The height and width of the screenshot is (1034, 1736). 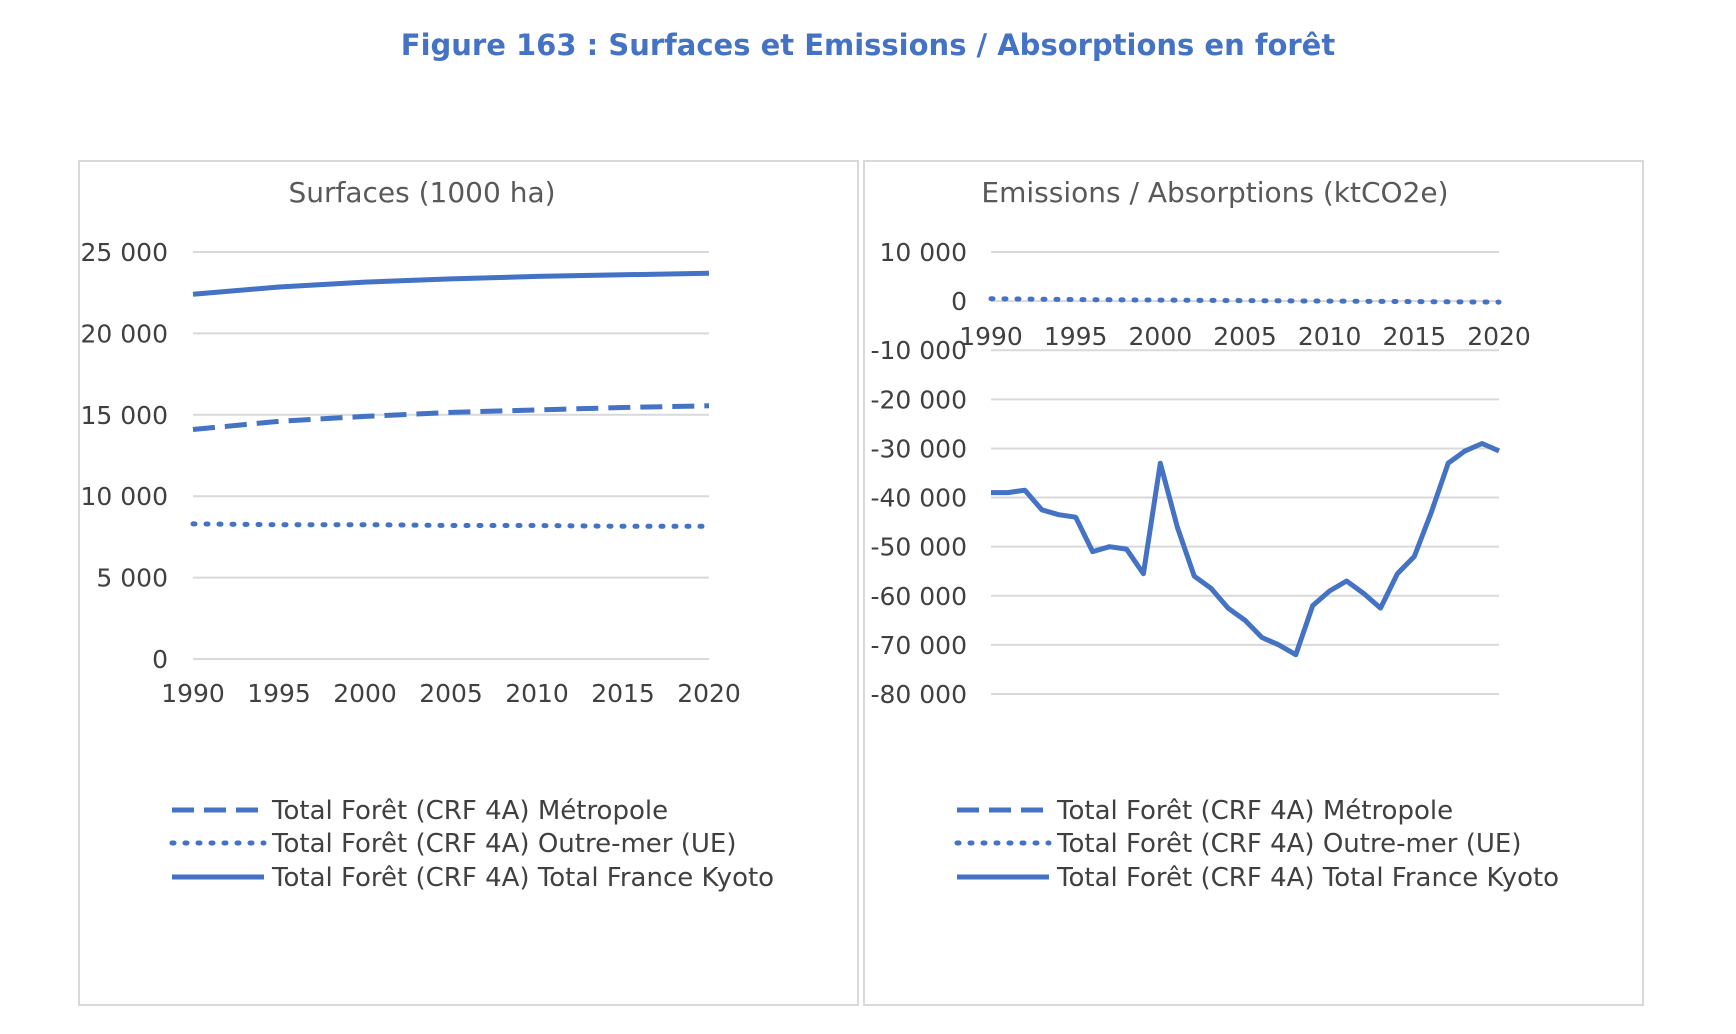 What do you see at coordinates (919, 596) in the screenshot?
I see `y-tick-label: -60 000` at bounding box center [919, 596].